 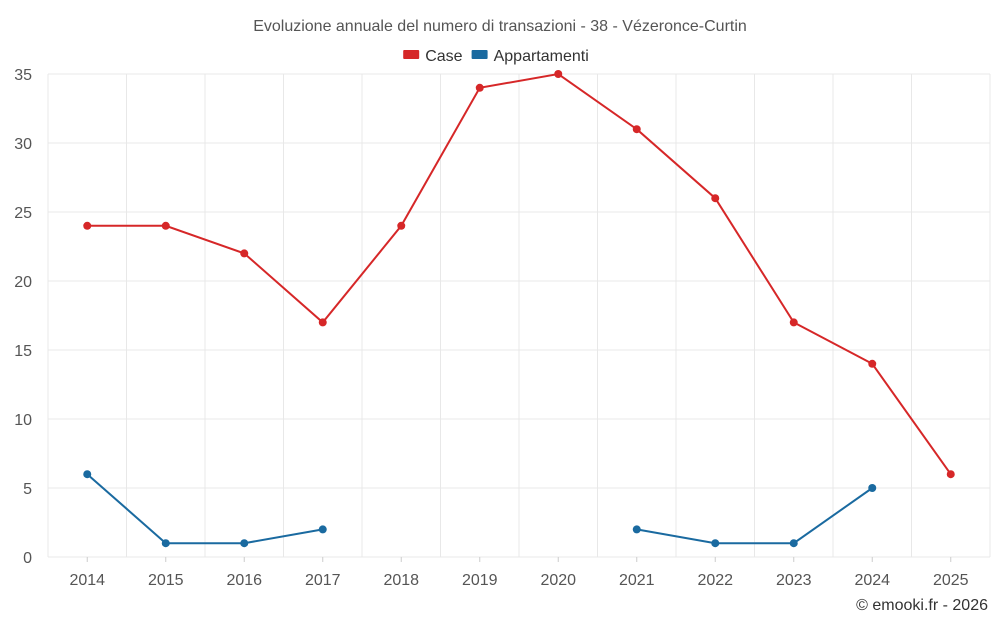 I want to click on y-tick-label: 15, so click(x=23, y=351).